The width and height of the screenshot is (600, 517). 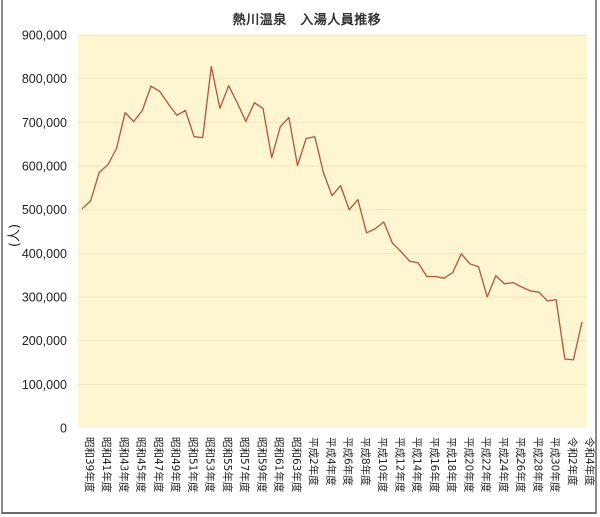 What do you see at coordinates (572, 461) in the screenshot?
I see `x-tick-label: 令和2年度` at bounding box center [572, 461].